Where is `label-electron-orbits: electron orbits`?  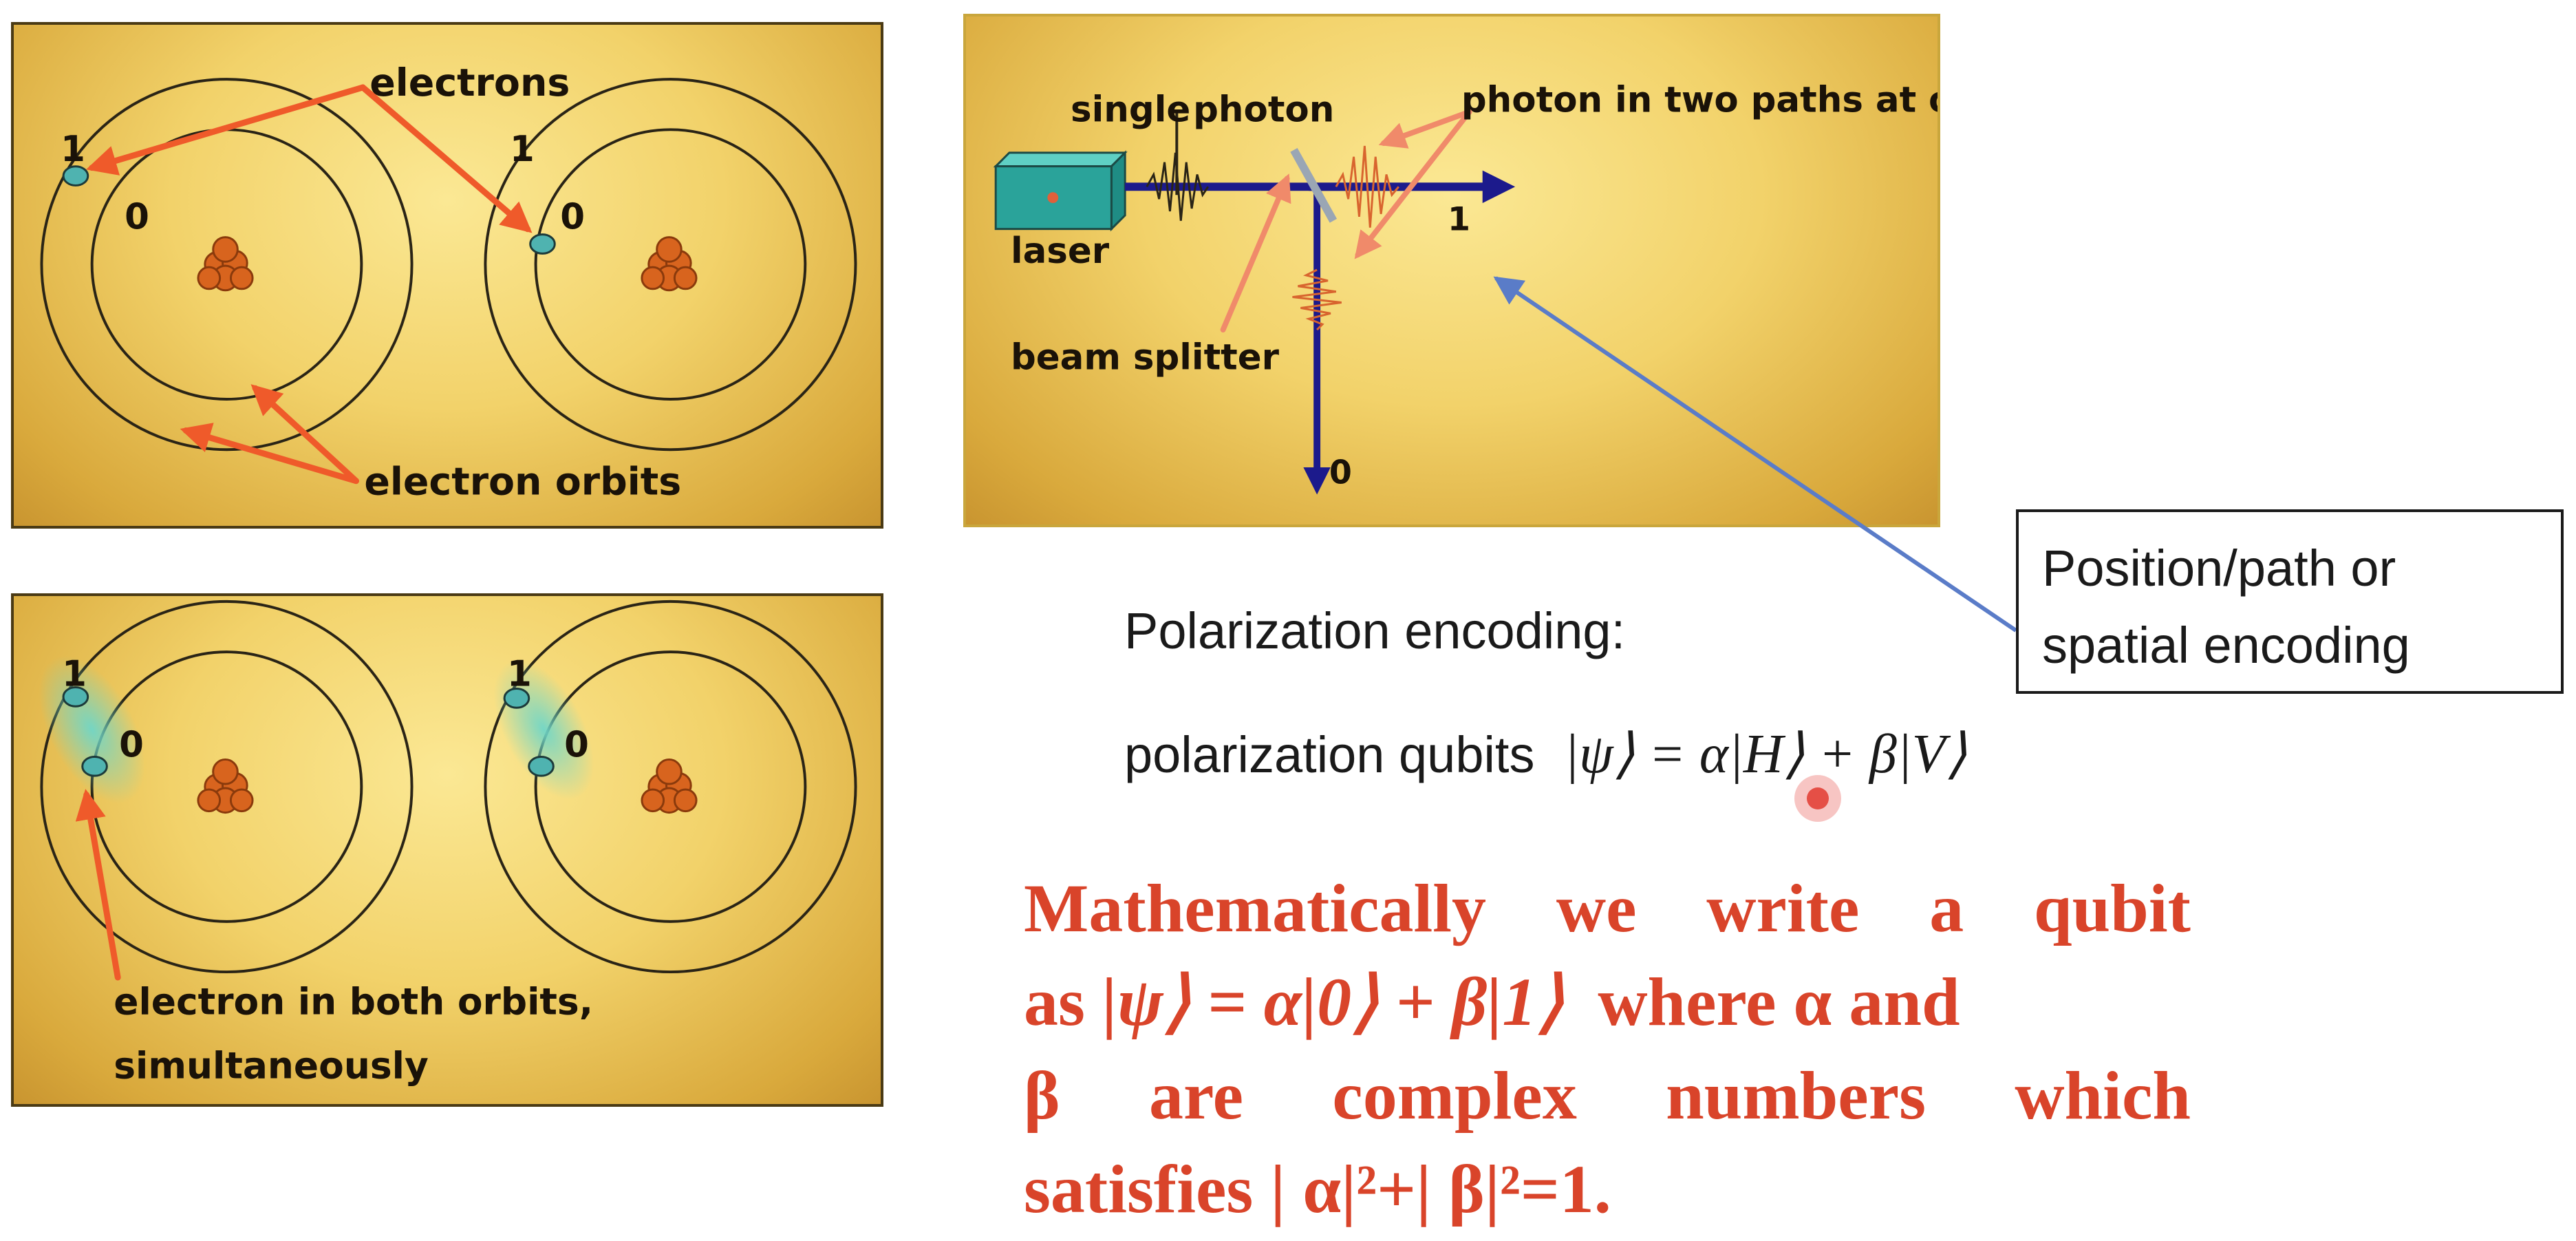
label-electron-orbits: electron orbits is located at coordinates (522, 482).